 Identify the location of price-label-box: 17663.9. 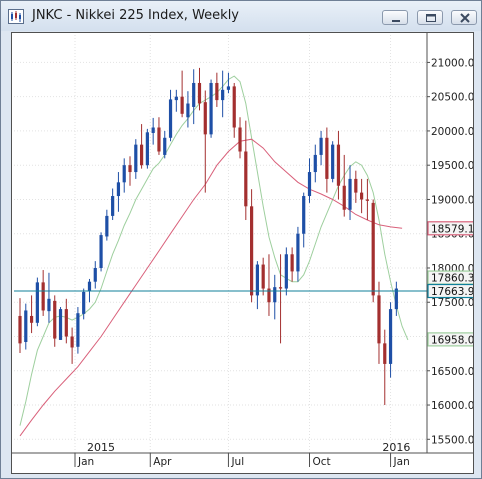
(450, 291).